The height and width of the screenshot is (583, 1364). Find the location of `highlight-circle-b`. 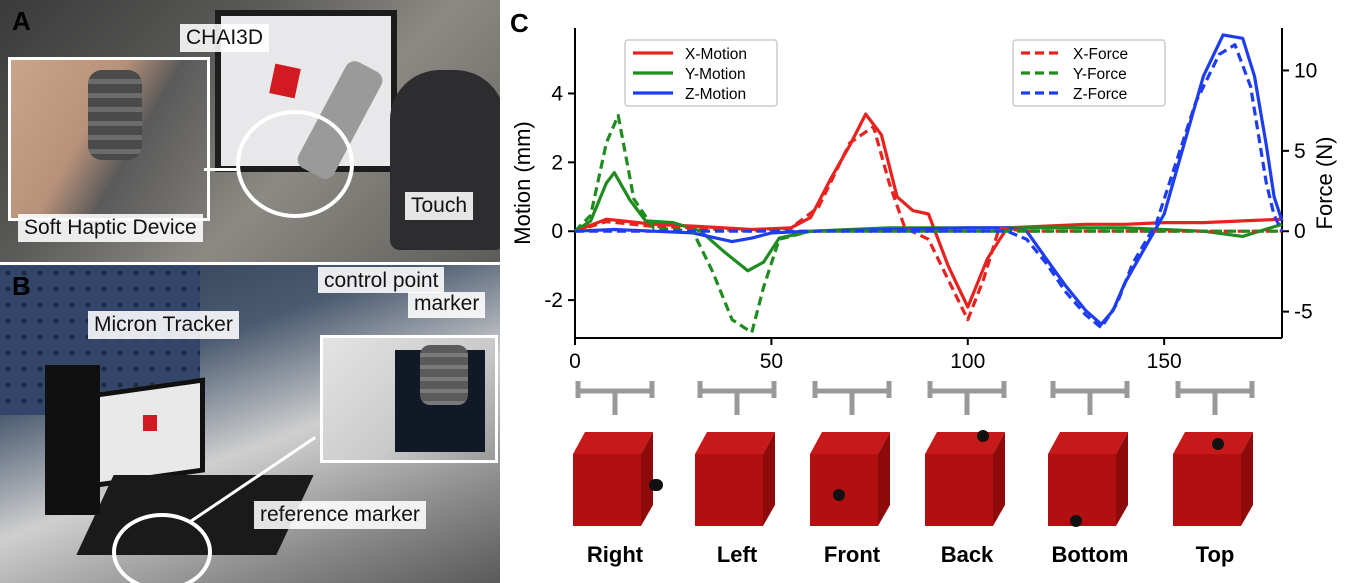

highlight-circle-b is located at coordinates (162, 548).